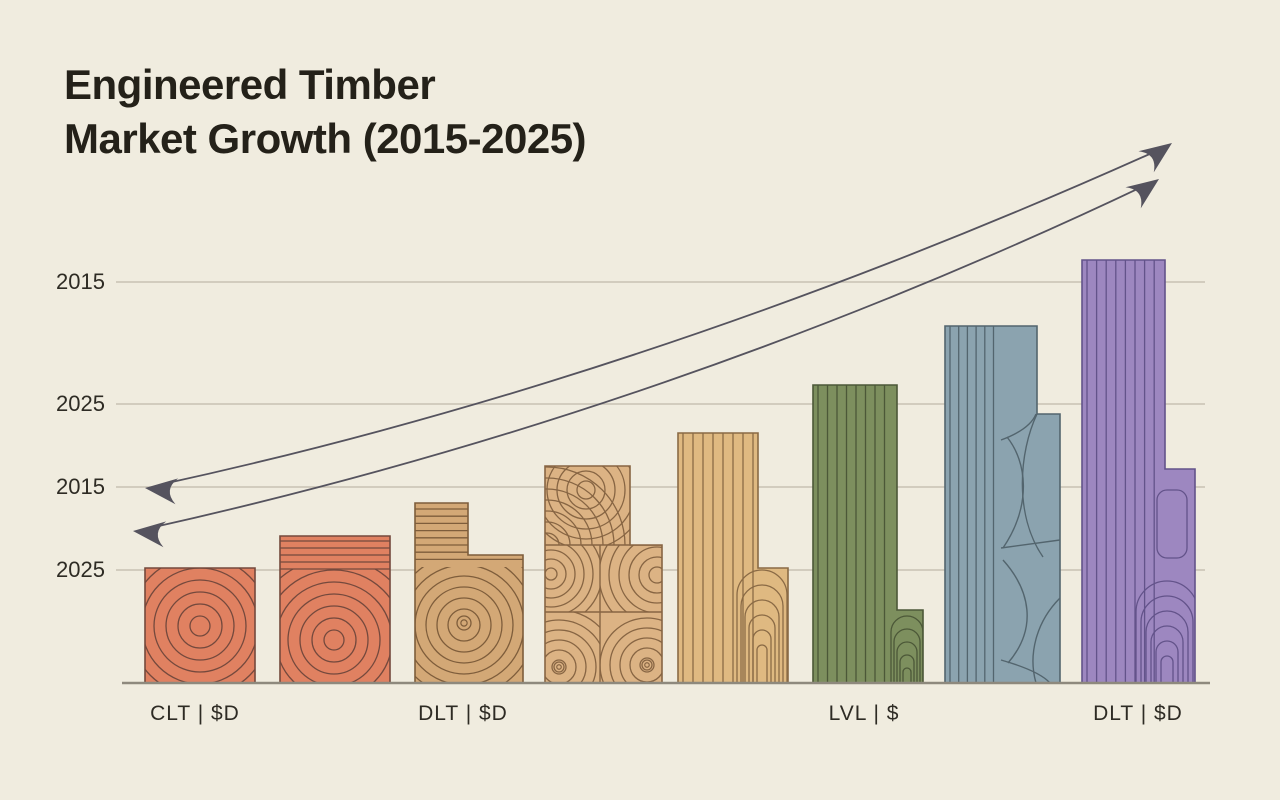  Describe the element at coordinates (733, 558) in the screenshot. I see `bar-5-dlt` at that location.